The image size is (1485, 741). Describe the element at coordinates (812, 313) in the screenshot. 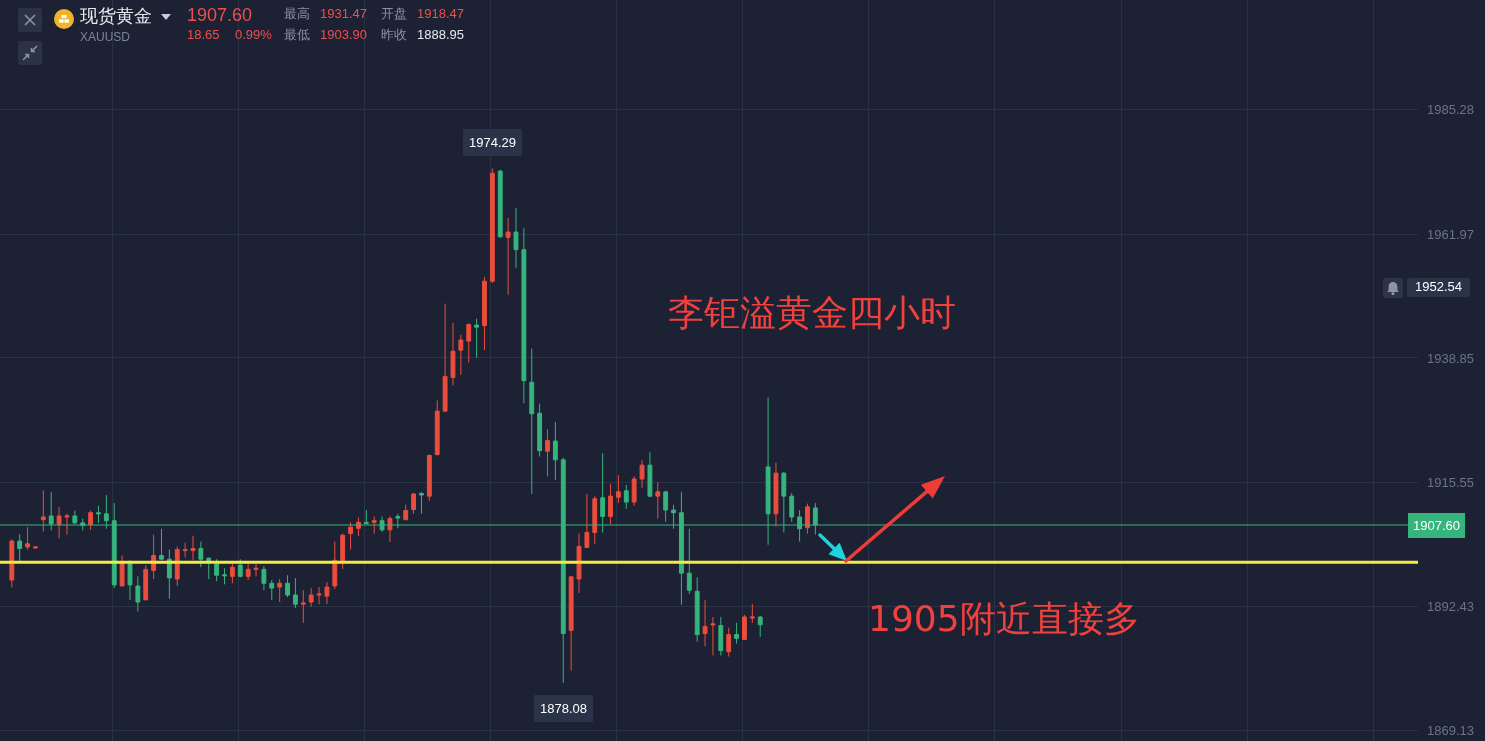

I see `annotation: 李钜溢黄金四小时` at that location.